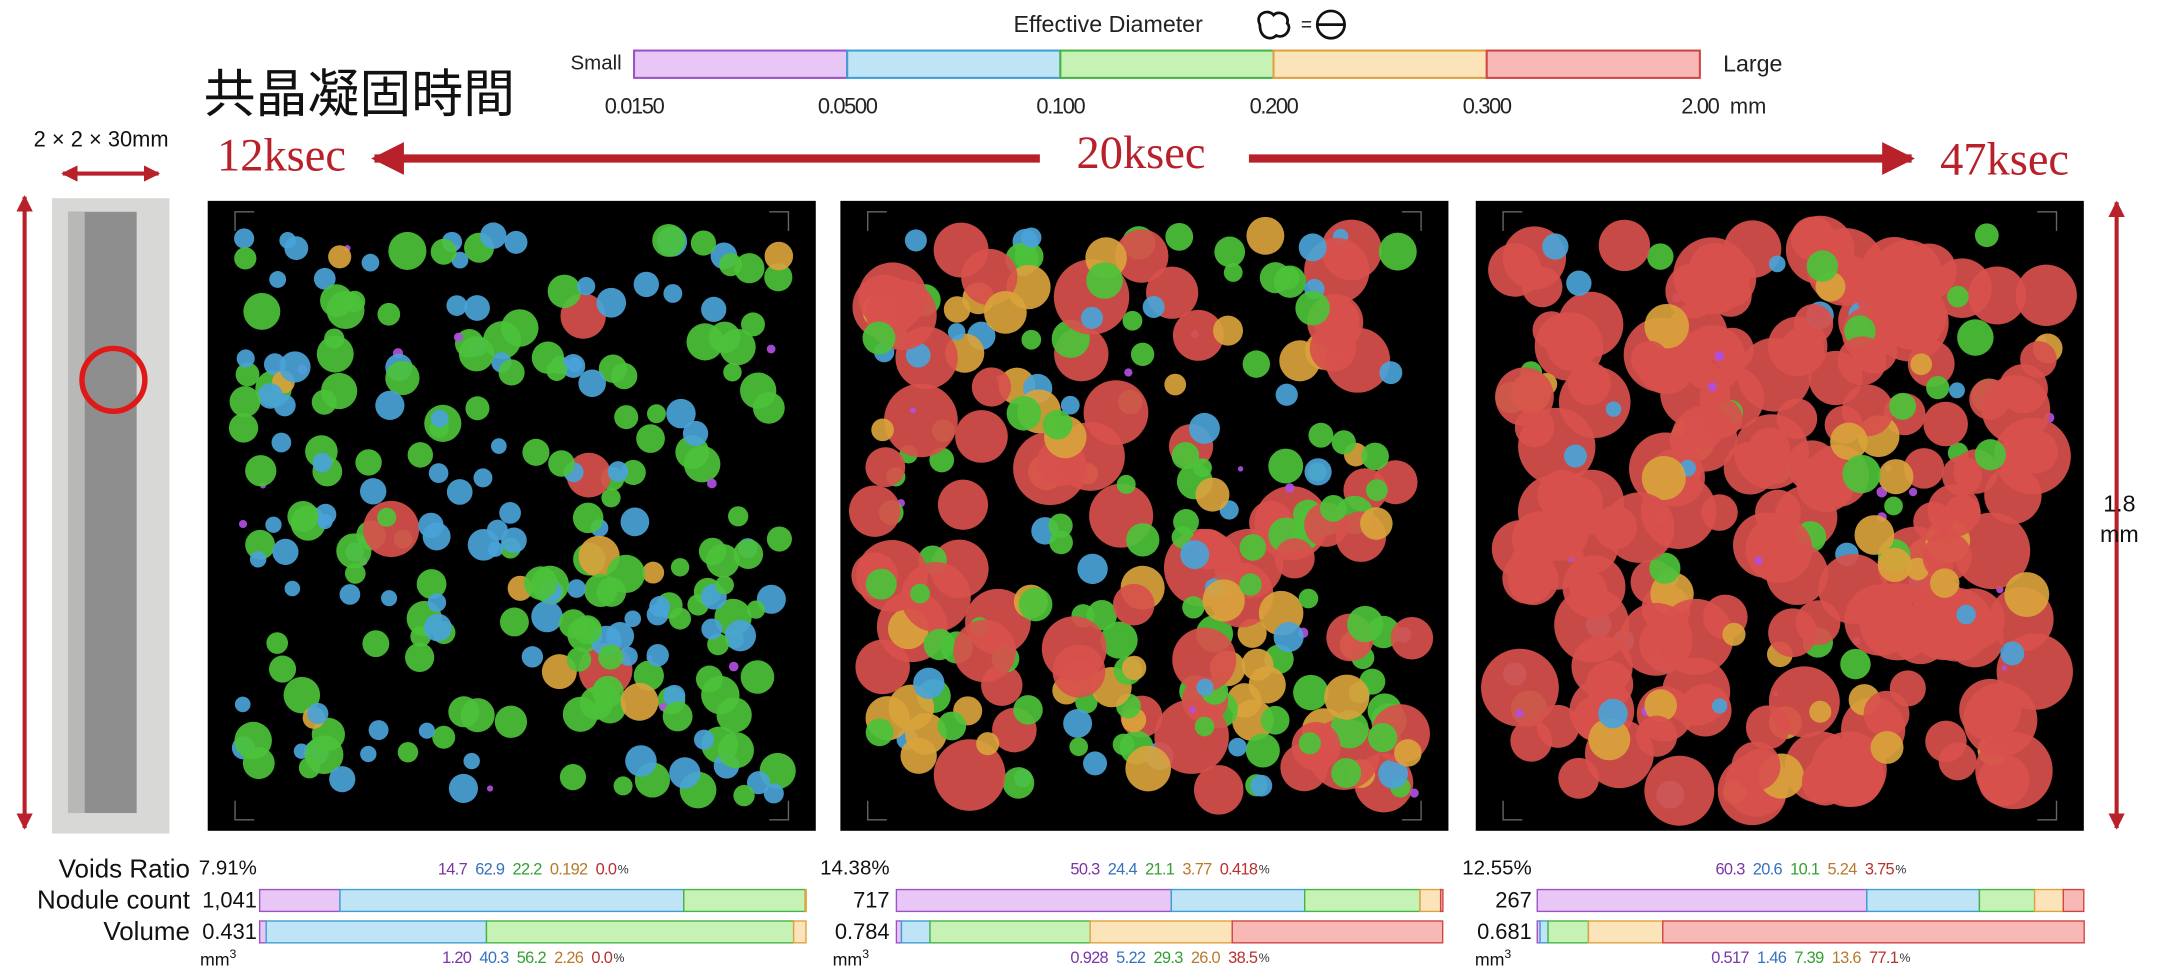 The width and height of the screenshot is (2159, 977). Describe the element at coordinates (1380, 64) in the screenshot. I see `legend-swatch` at that location.